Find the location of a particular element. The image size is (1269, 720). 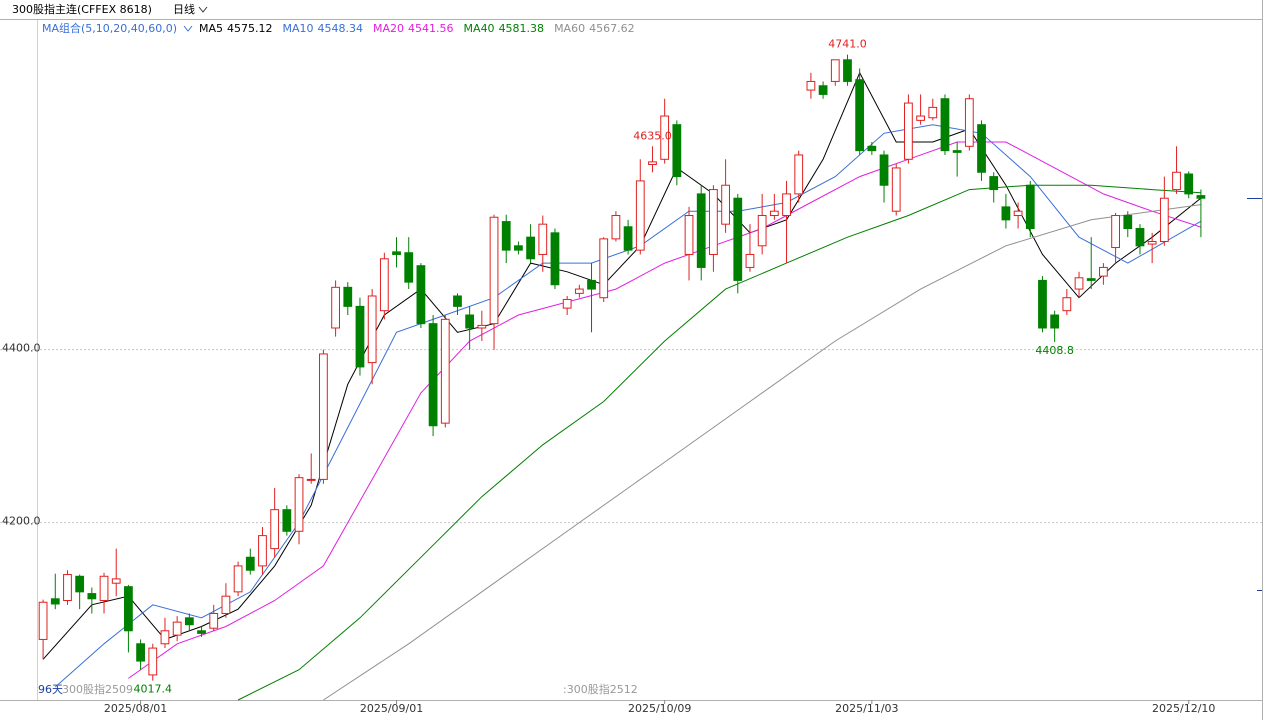

note: 96天 is located at coordinates (50, 689).